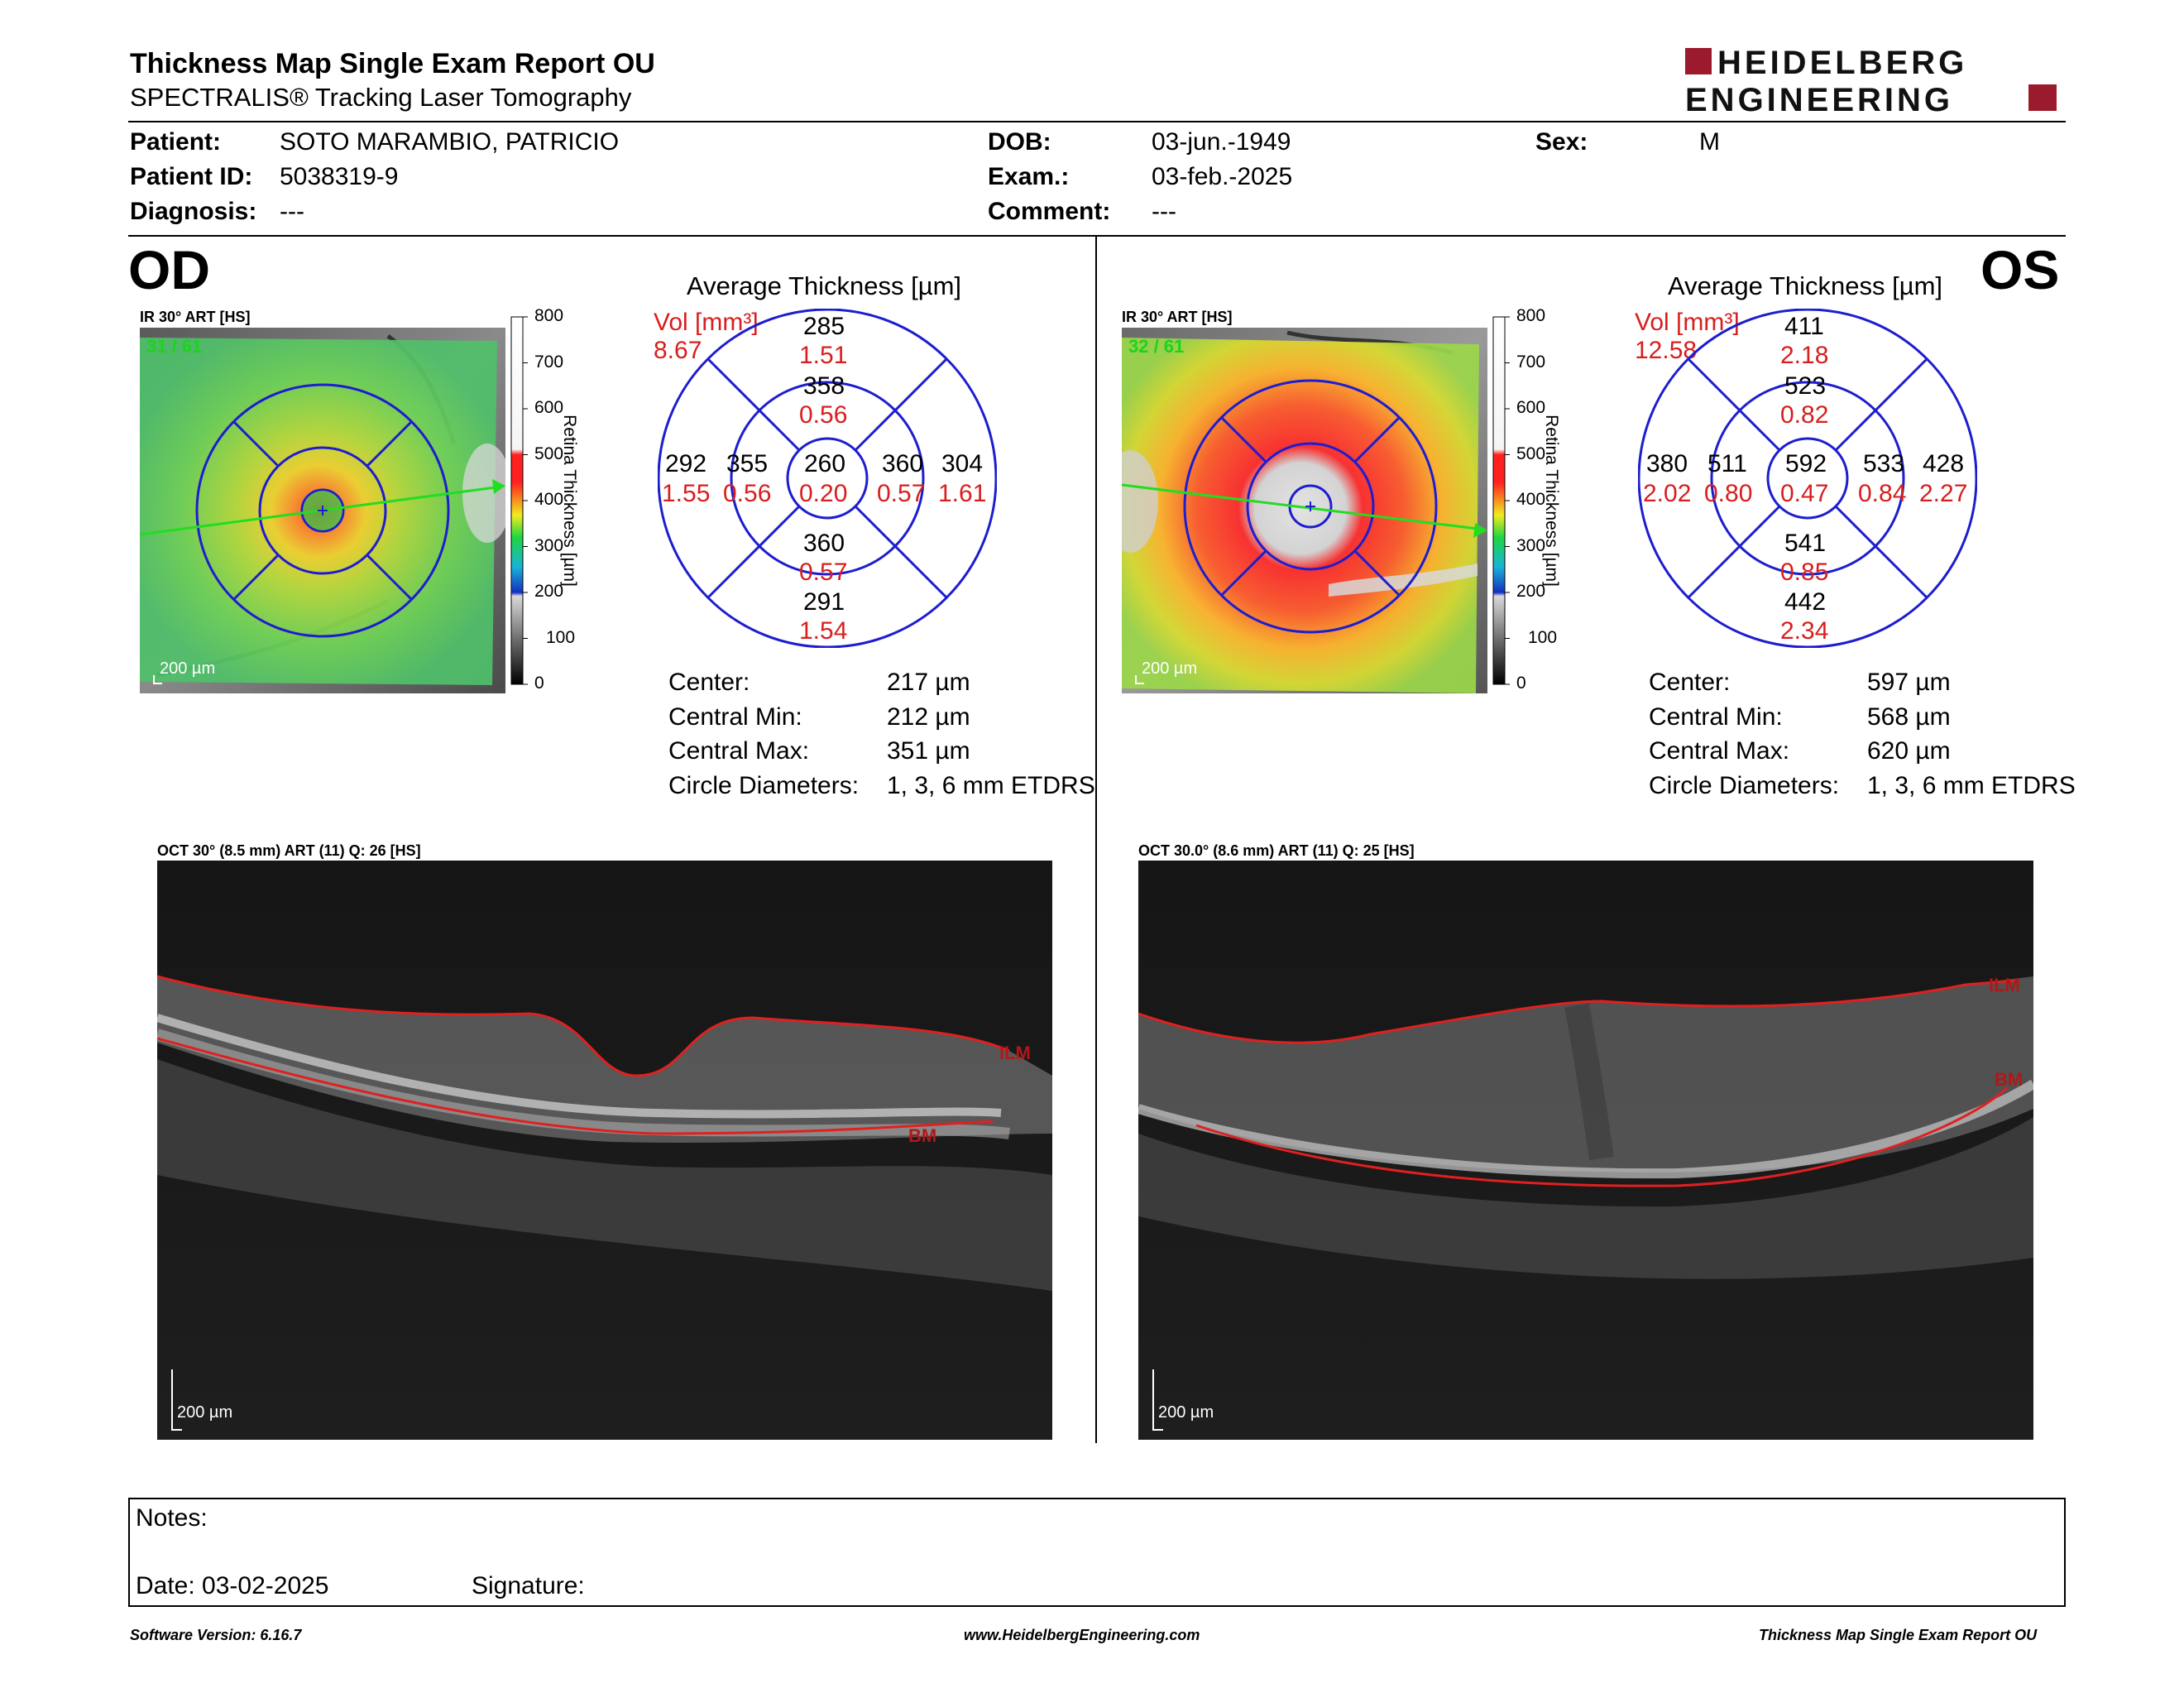 This screenshot has width=2184, height=1688. What do you see at coordinates (2020, 269) in the screenshot?
I see `os-eye-label: OS` at bounding box center [2020, 269].